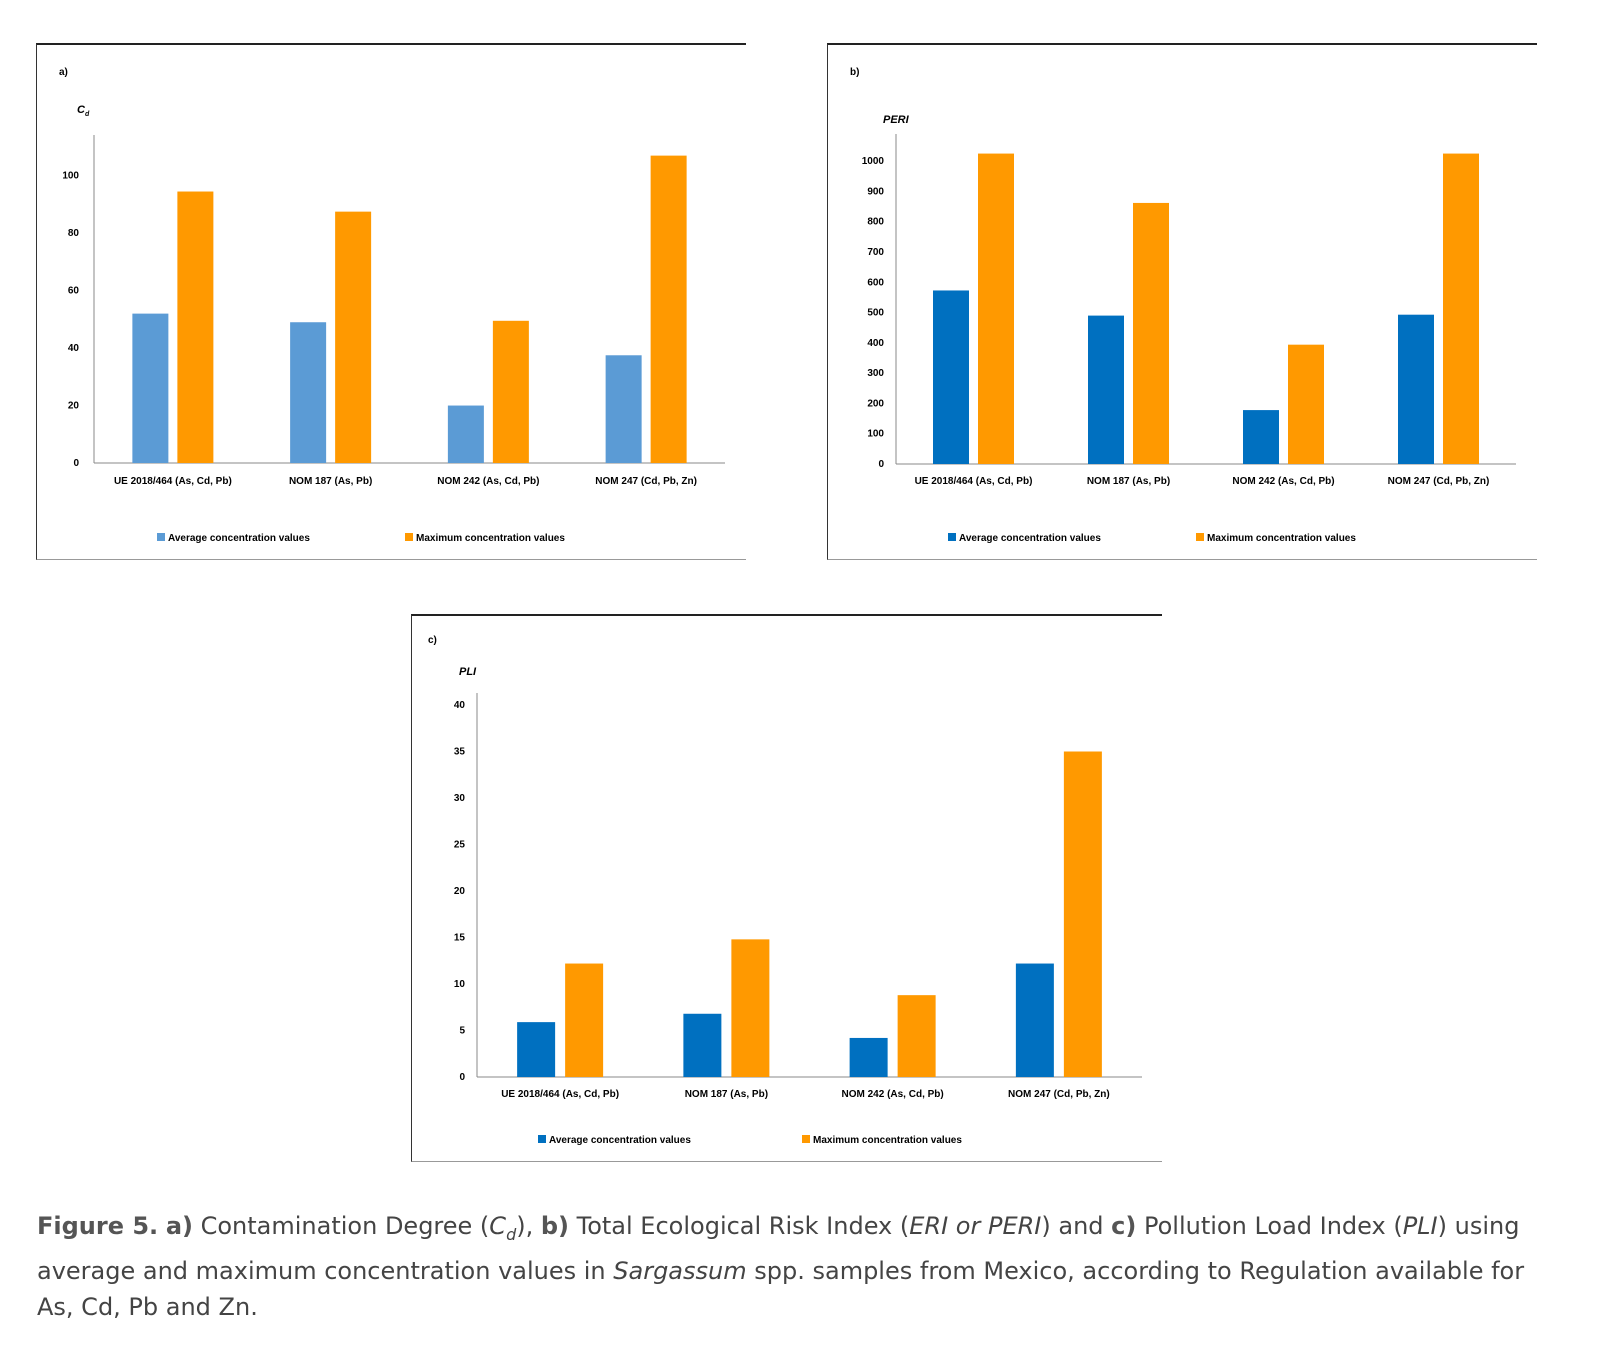 This screenshot has height=1358, width=1598. Describe the element at coordinates (1124, 1226) in the screenshot. I see `caption-c-label: c)` at that location.